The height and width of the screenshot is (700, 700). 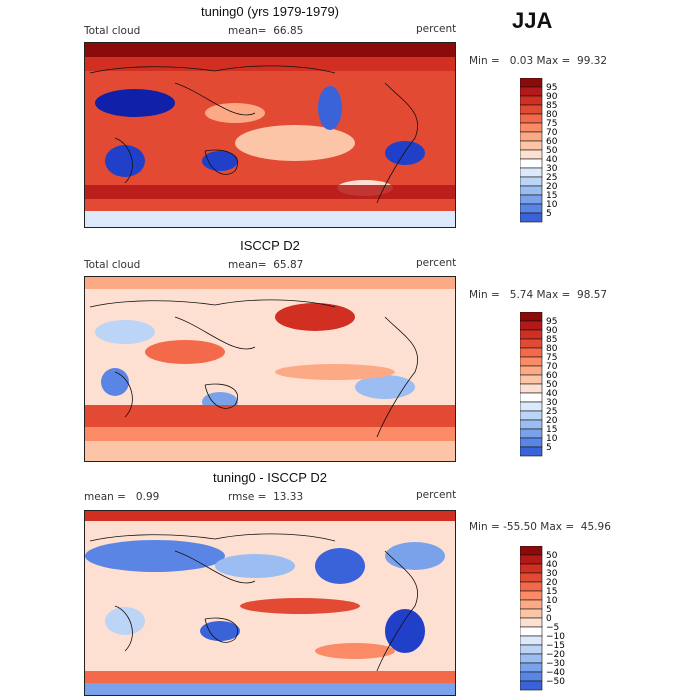 I want to click on panel-3-mean-label: mean = 0.99, so click(x=122, y=497).